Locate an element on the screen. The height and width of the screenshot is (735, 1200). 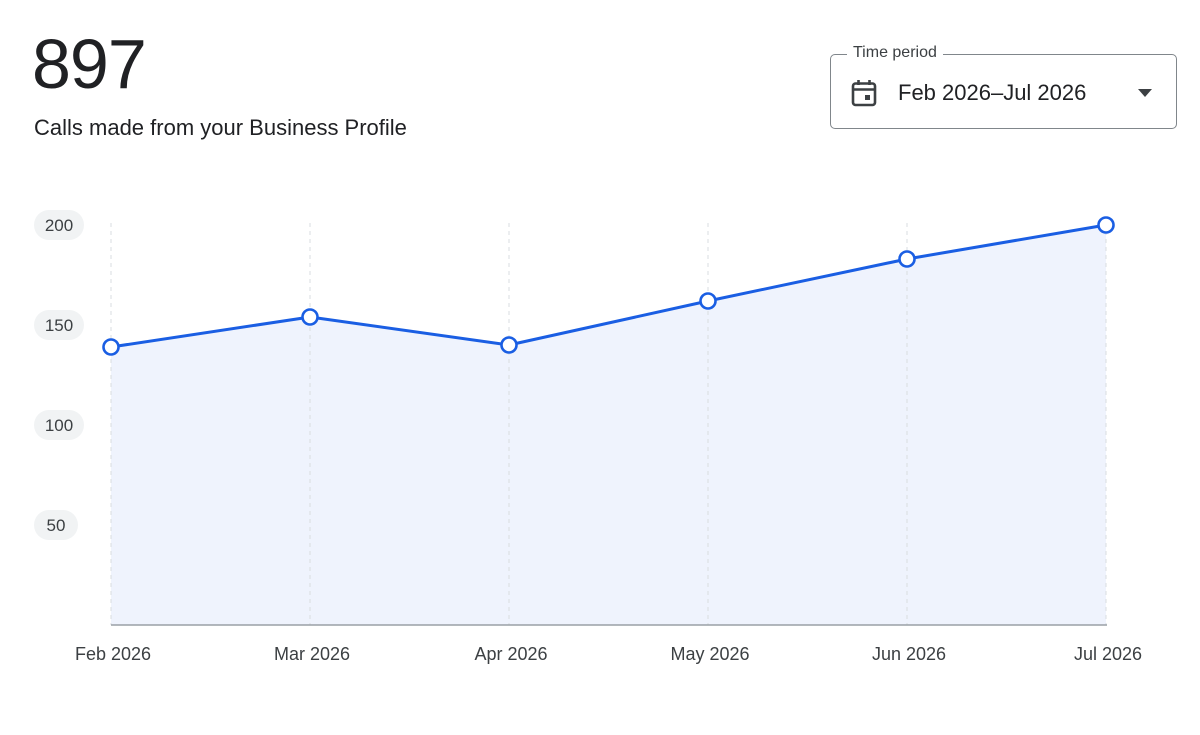
ytick-label: 100 is located at coordinates (59, 425).